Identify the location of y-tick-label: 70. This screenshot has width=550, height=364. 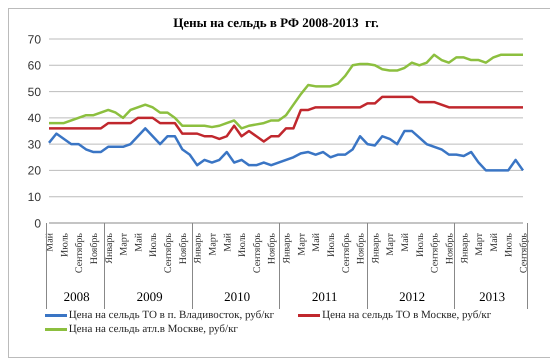
(35, 39).